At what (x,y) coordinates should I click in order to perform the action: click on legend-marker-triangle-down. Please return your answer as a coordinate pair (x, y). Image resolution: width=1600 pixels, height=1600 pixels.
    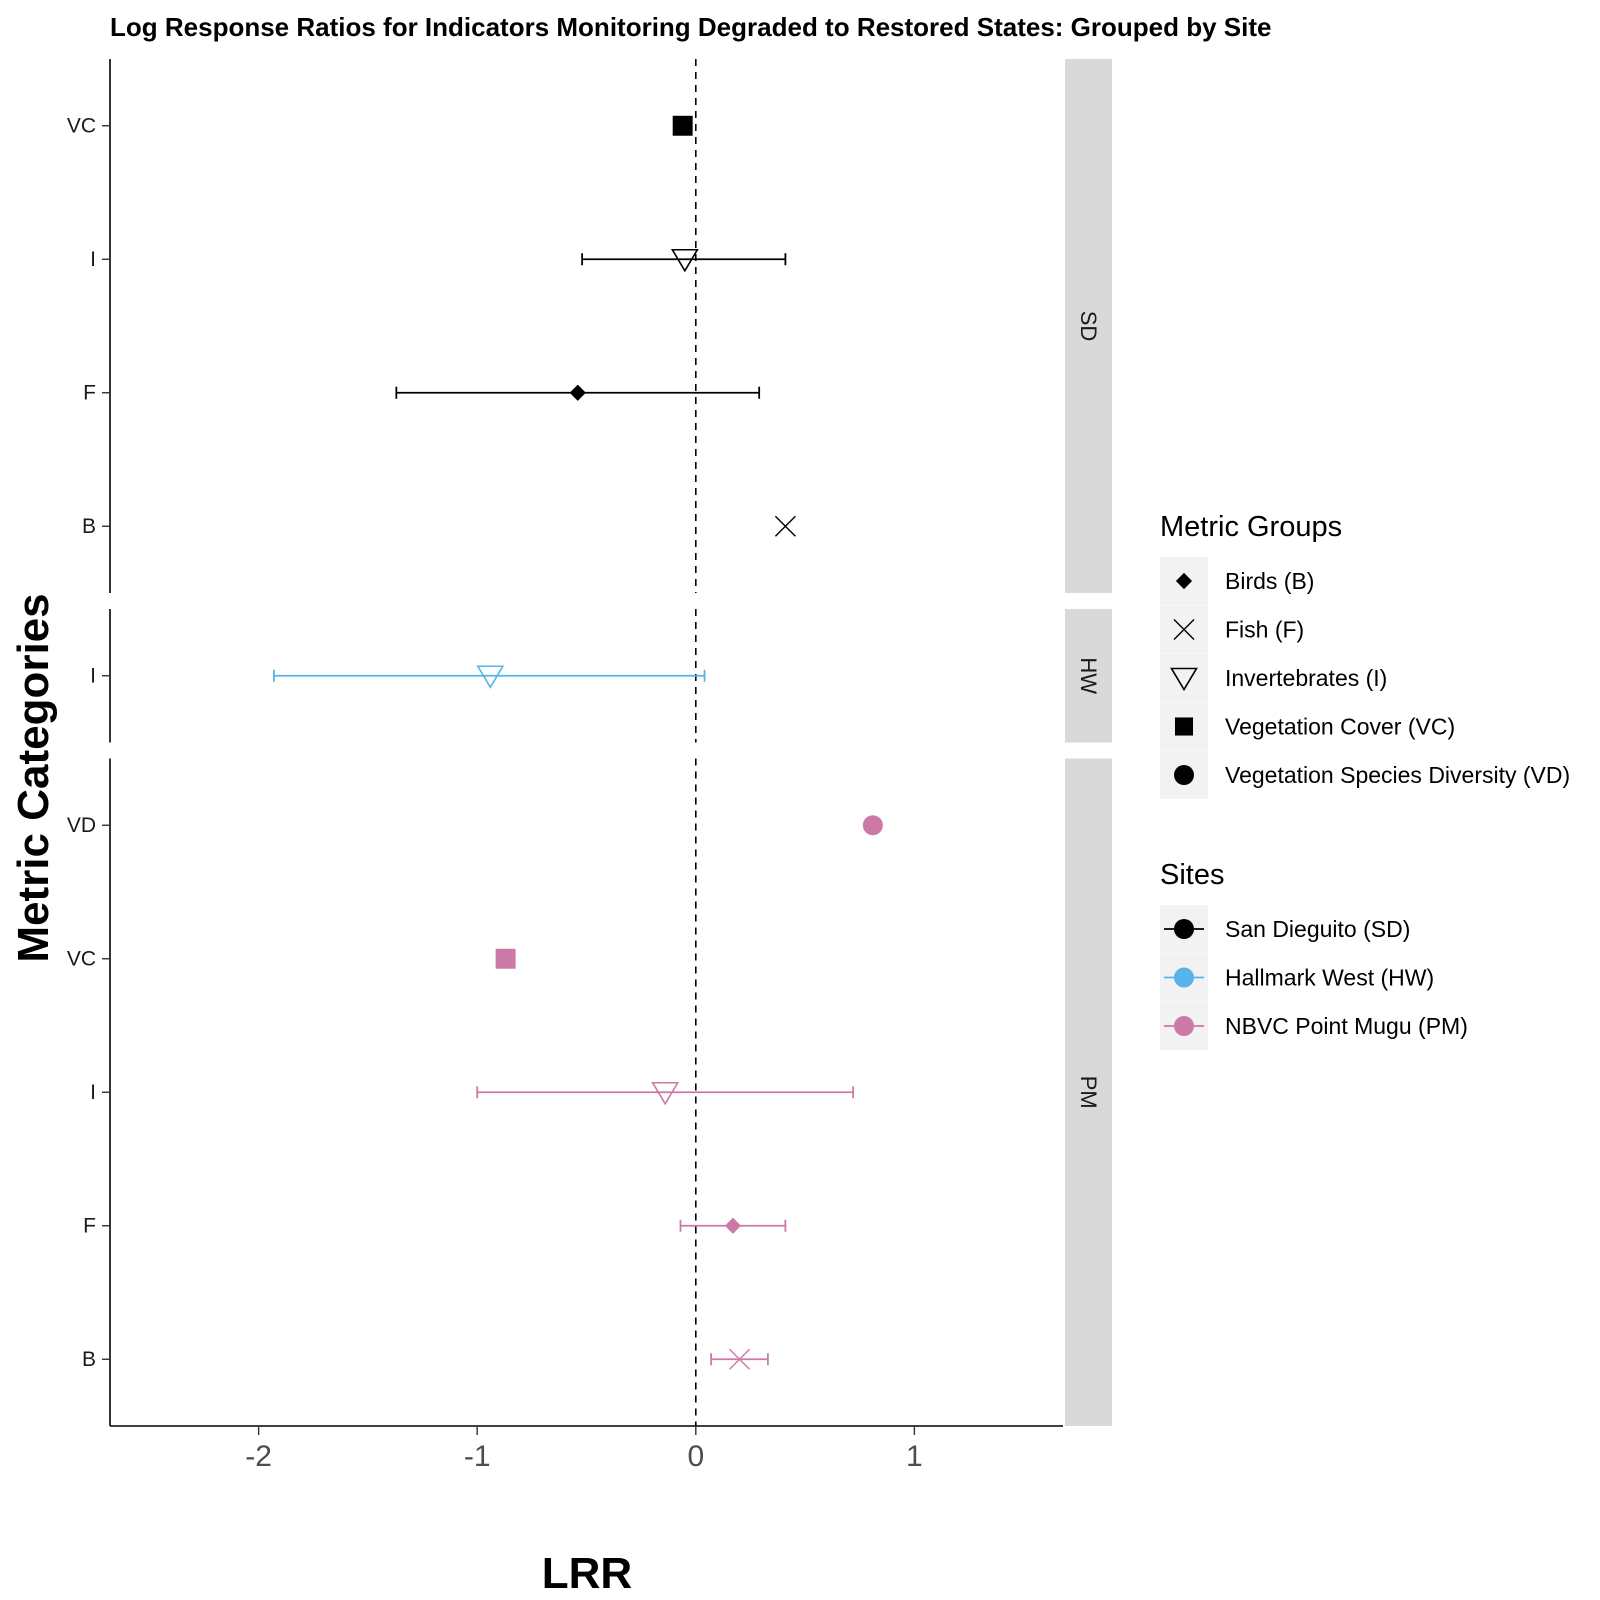
    Looking at the image, I should click on (1184, 679).